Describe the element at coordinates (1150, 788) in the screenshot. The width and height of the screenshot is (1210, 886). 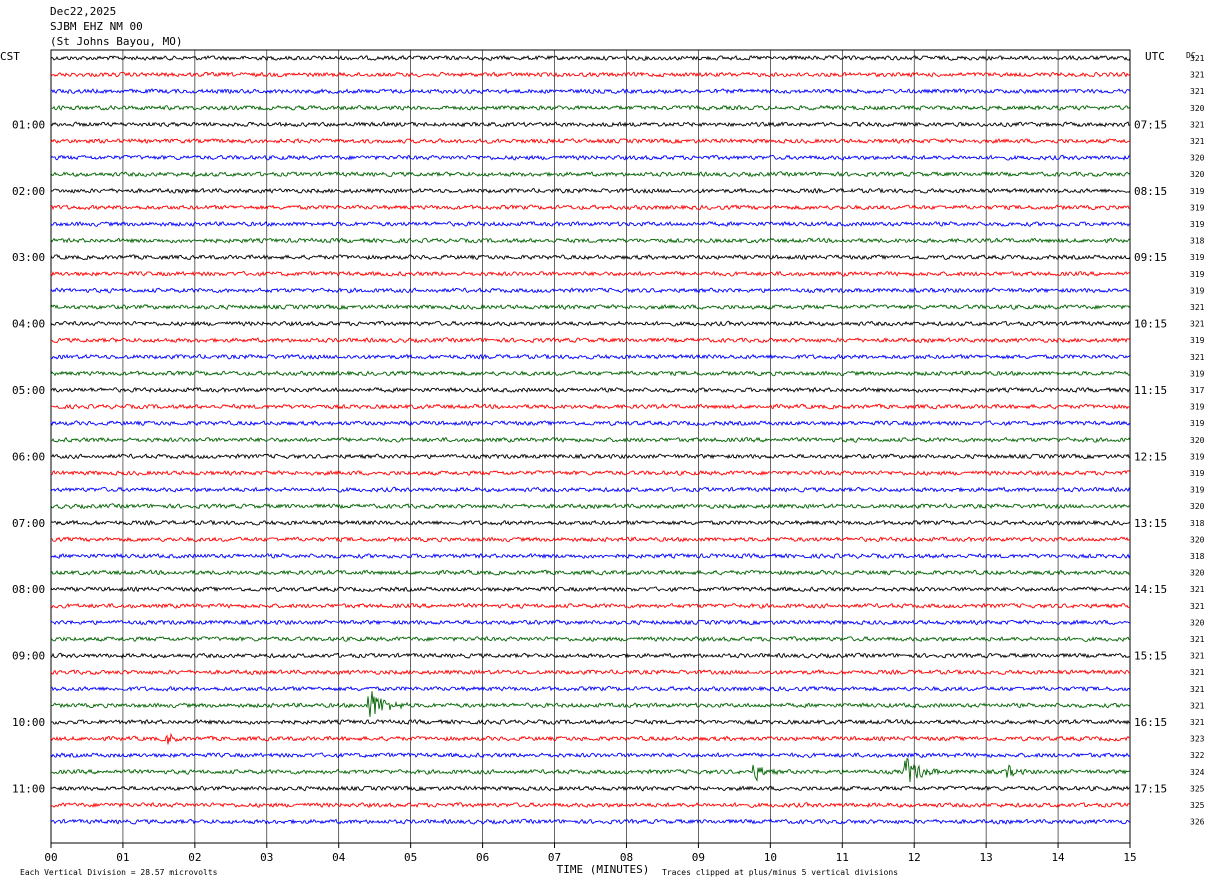
I see `utc-hour-label: 17:15` at that location.